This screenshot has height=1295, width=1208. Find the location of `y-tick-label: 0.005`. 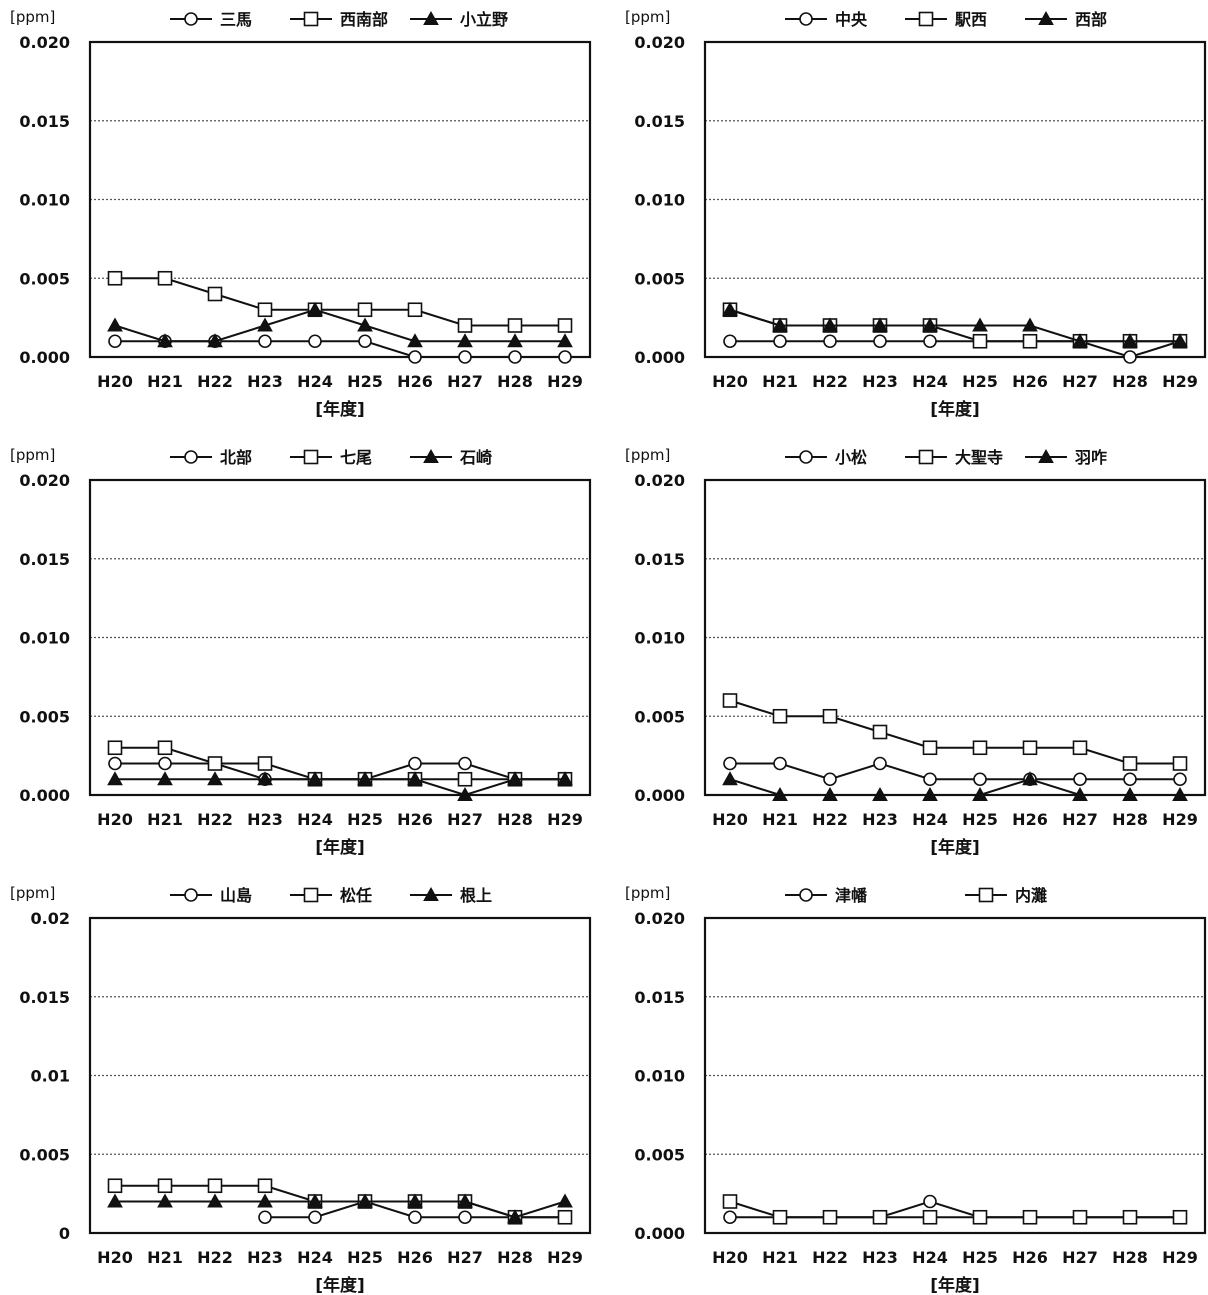

y-tick-label: 0.005 is located at coordinates (659, 716).